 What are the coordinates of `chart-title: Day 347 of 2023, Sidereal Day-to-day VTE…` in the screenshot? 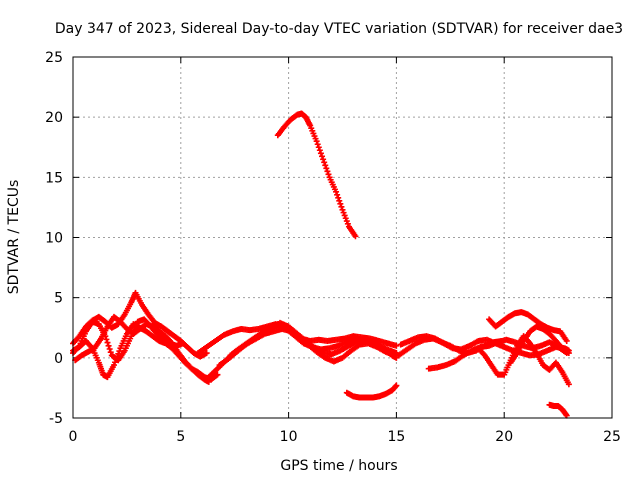 It's located at (339, 29).